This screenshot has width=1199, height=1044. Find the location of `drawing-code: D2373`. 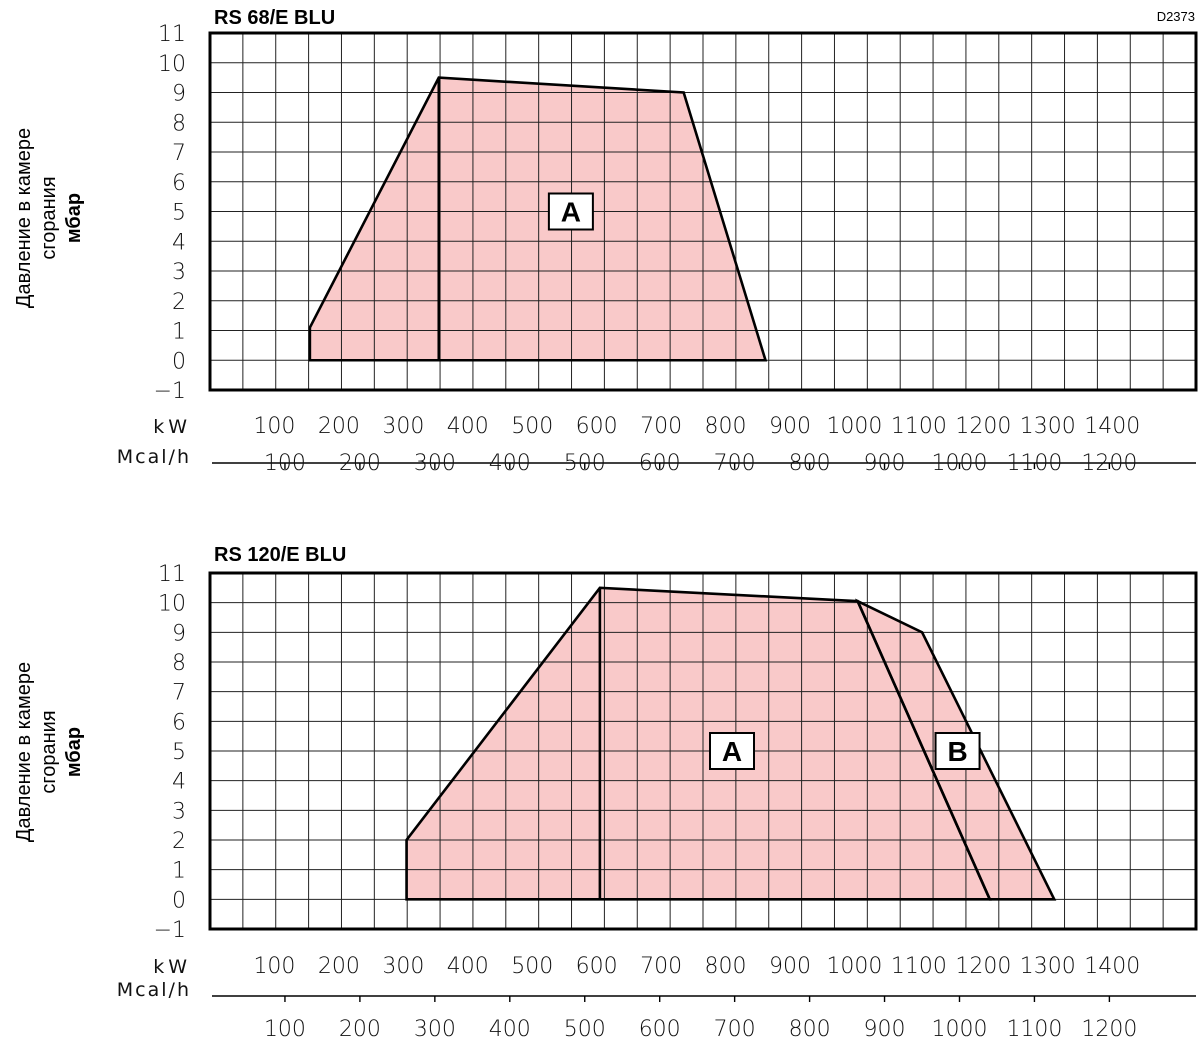

drawing-code: D2373 is located at coordinates (1176, 16).